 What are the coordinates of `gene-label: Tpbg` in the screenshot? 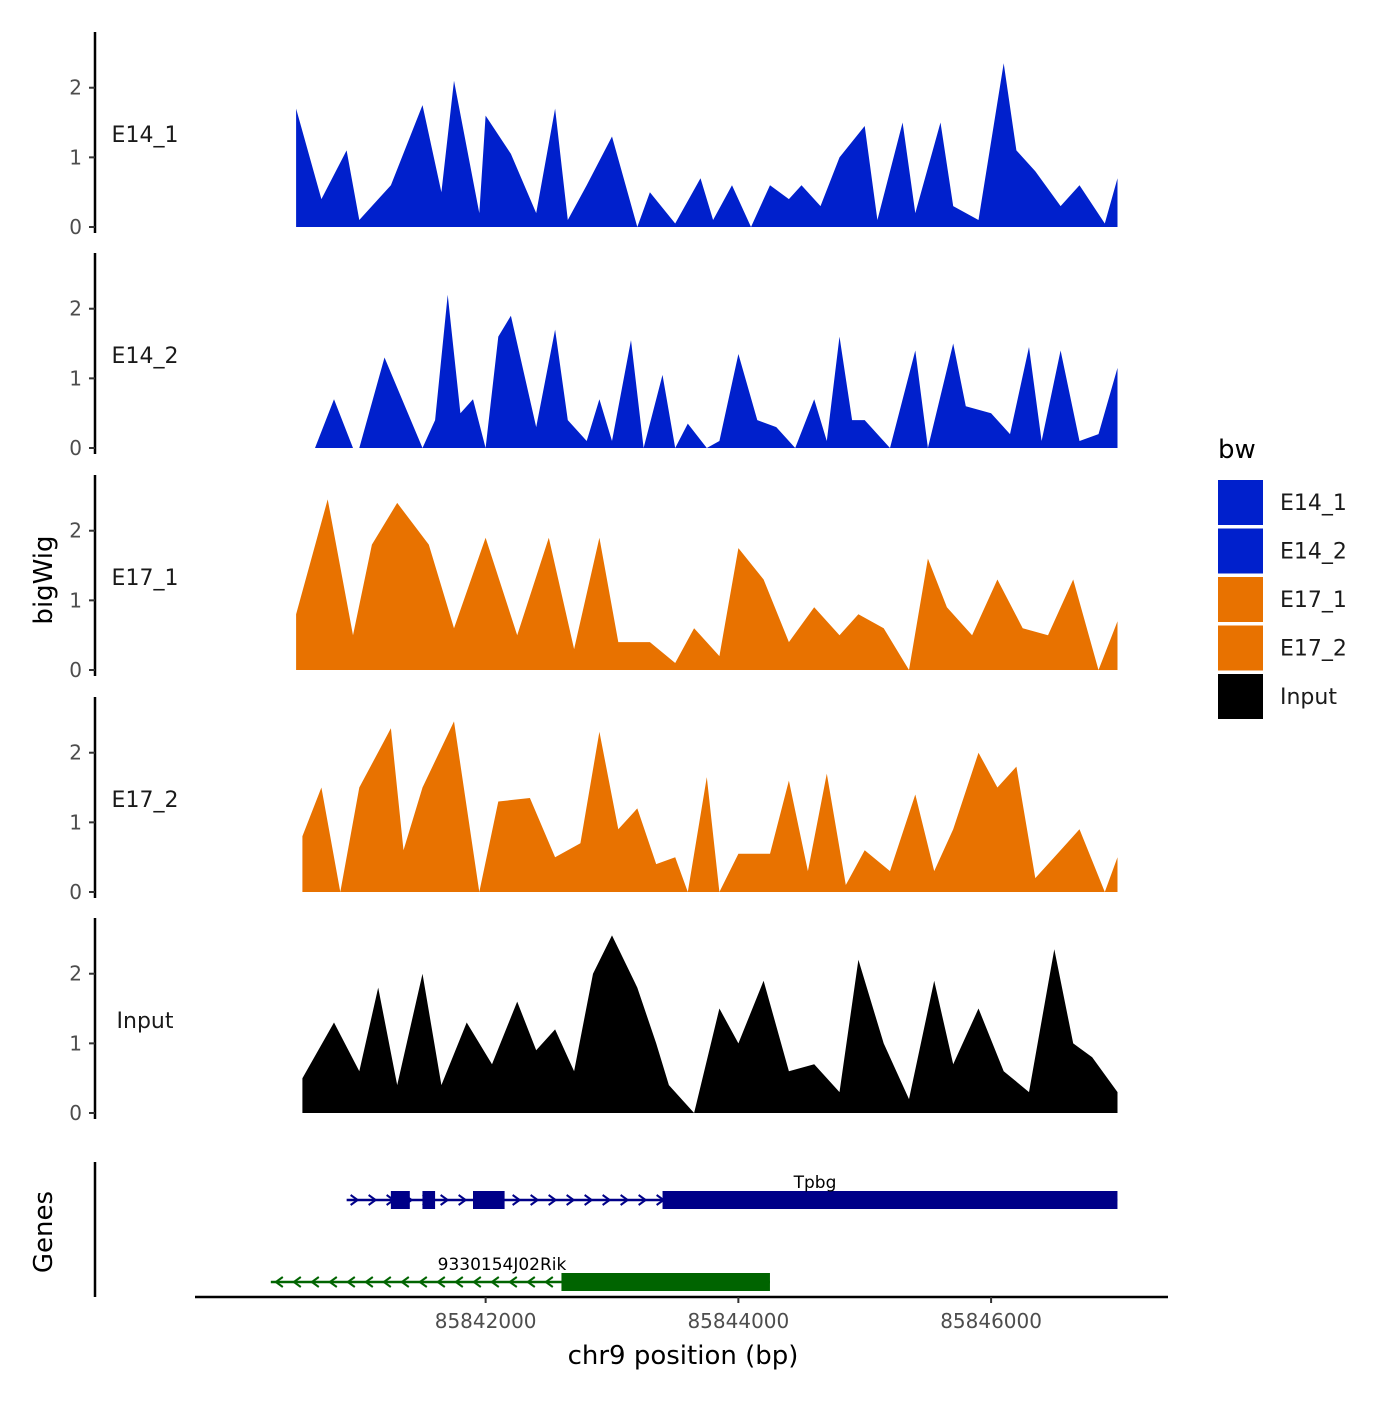 It's located at (815, 1183).